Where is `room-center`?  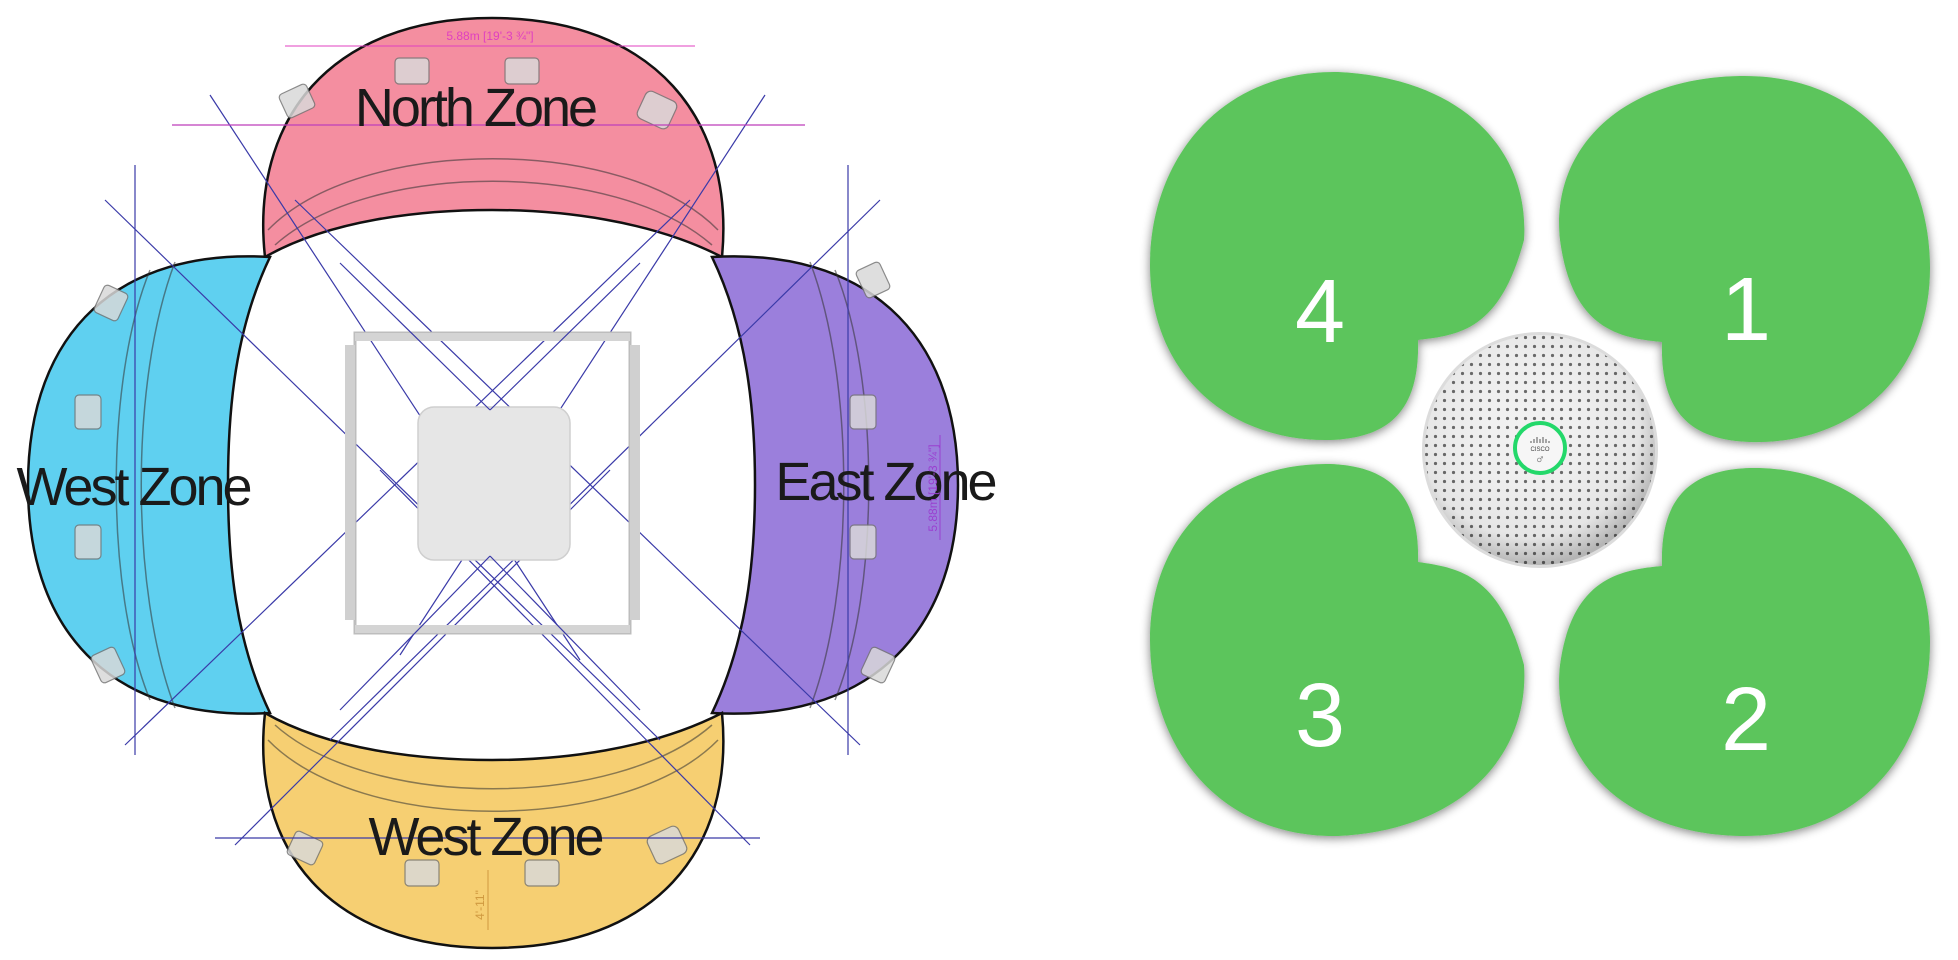 room-center is located at coordinates (490, 486).